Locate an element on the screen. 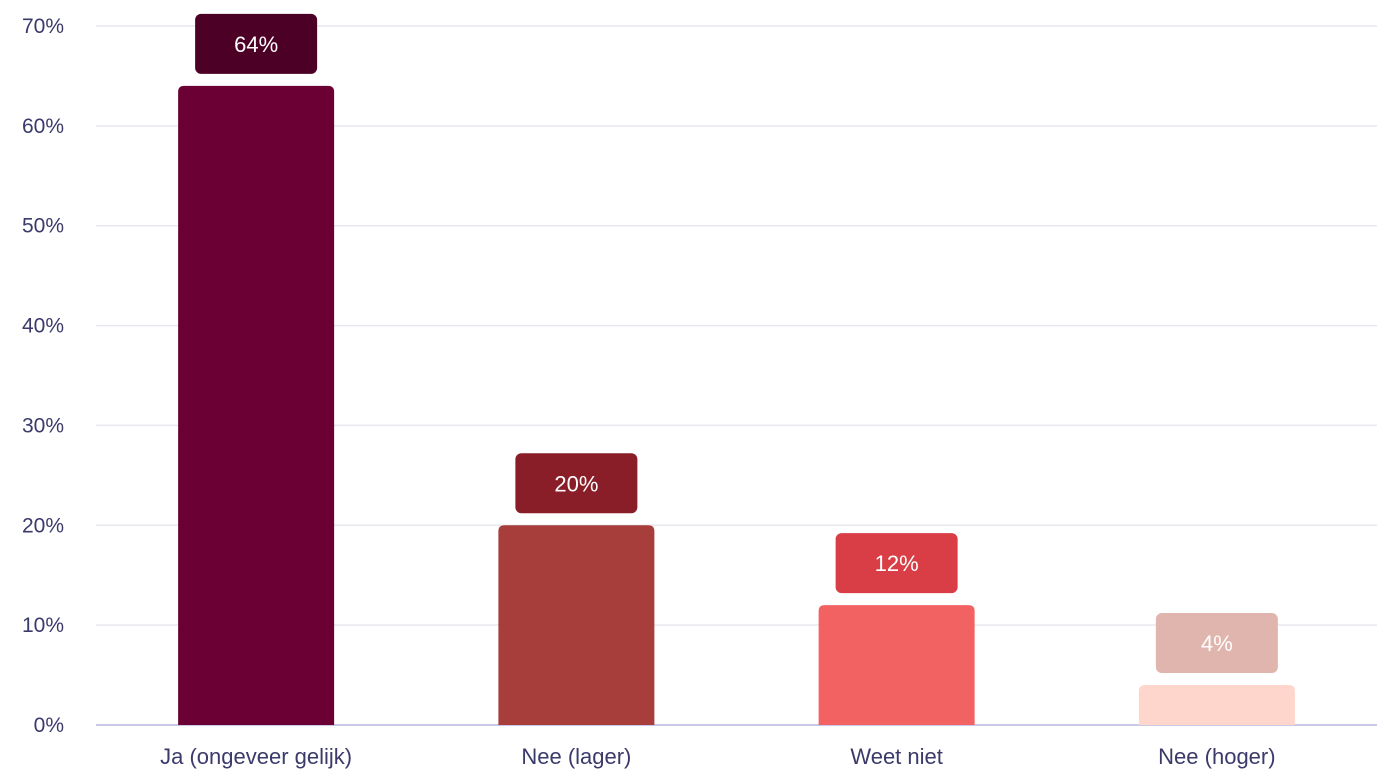 Image resolution: width=1377 pixels, height=771 pixels. x-tick-label: Ja (ongeveer gelijk) is located at coordinates (256, 756).